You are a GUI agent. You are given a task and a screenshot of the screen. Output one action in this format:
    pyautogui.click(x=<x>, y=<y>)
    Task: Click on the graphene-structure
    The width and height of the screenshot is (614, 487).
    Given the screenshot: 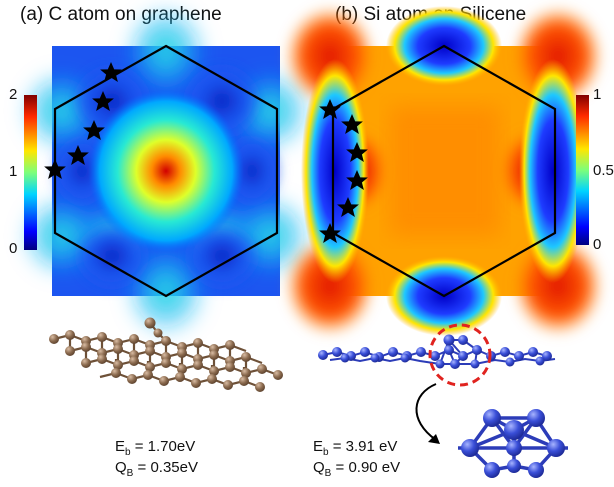 What is the action you would take?
    pyautogui.click(x=166, y=354)
    